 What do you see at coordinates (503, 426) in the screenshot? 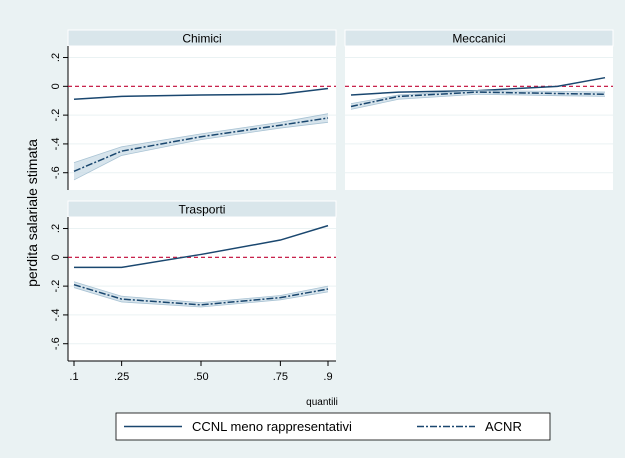
I see `legend-label-acnr: ACNR` at bounding box center [503, 426].